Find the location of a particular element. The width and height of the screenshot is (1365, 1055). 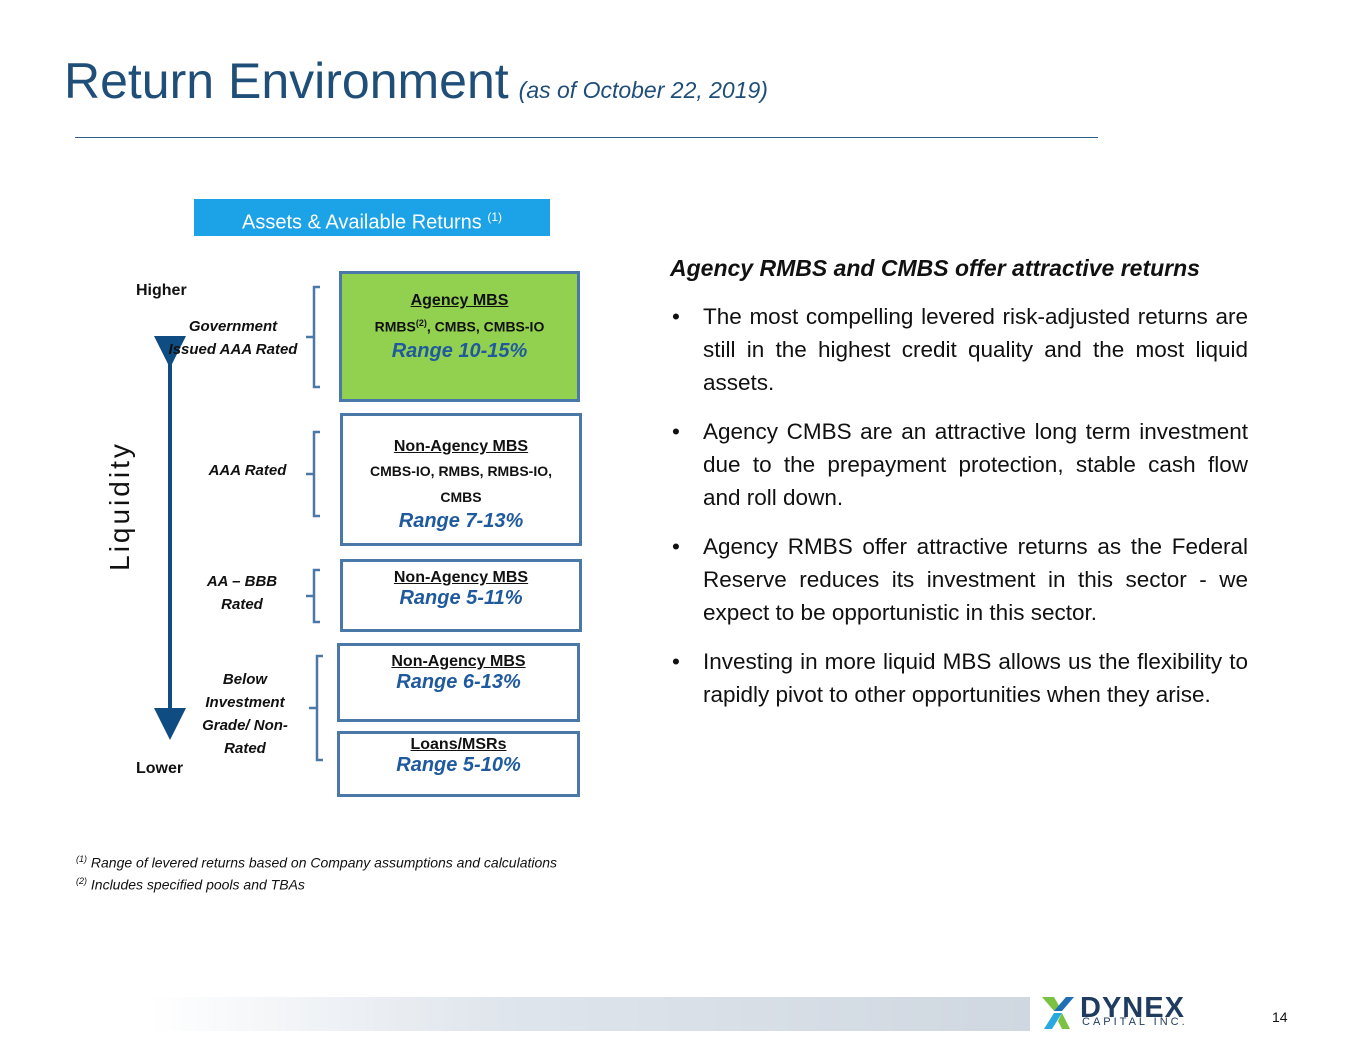

box-agency-name: Agency MBS is located at coordinates (459, 301).